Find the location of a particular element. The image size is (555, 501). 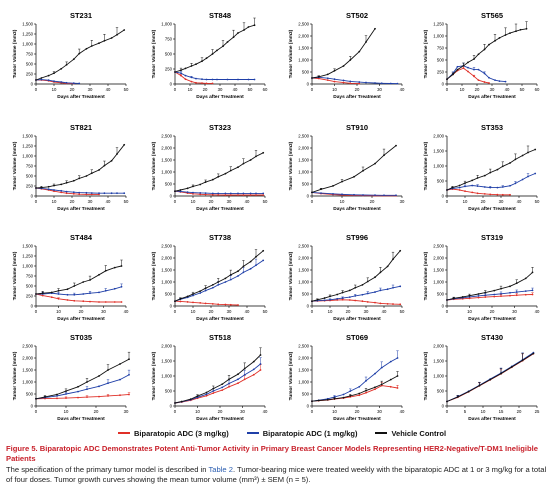

caption-table-link: Table 2 is located at coordinates (220, 469).